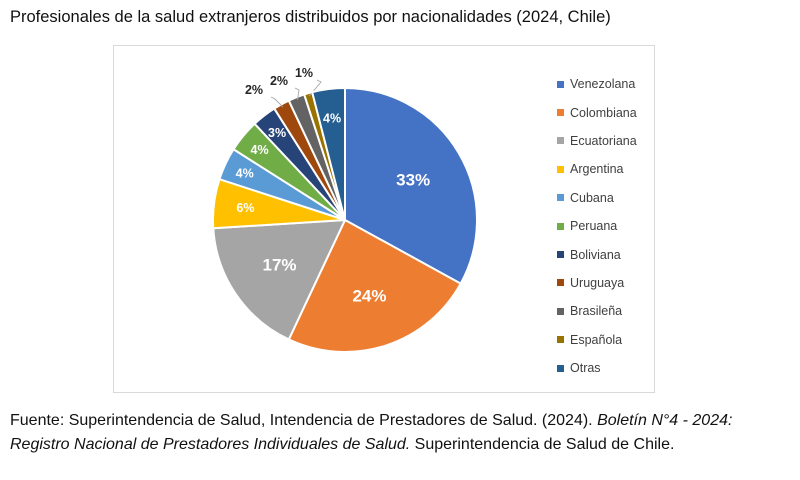 This screenshot has height=480, width=800. I want to click on leader-line-brasilena, so click(297, 94).